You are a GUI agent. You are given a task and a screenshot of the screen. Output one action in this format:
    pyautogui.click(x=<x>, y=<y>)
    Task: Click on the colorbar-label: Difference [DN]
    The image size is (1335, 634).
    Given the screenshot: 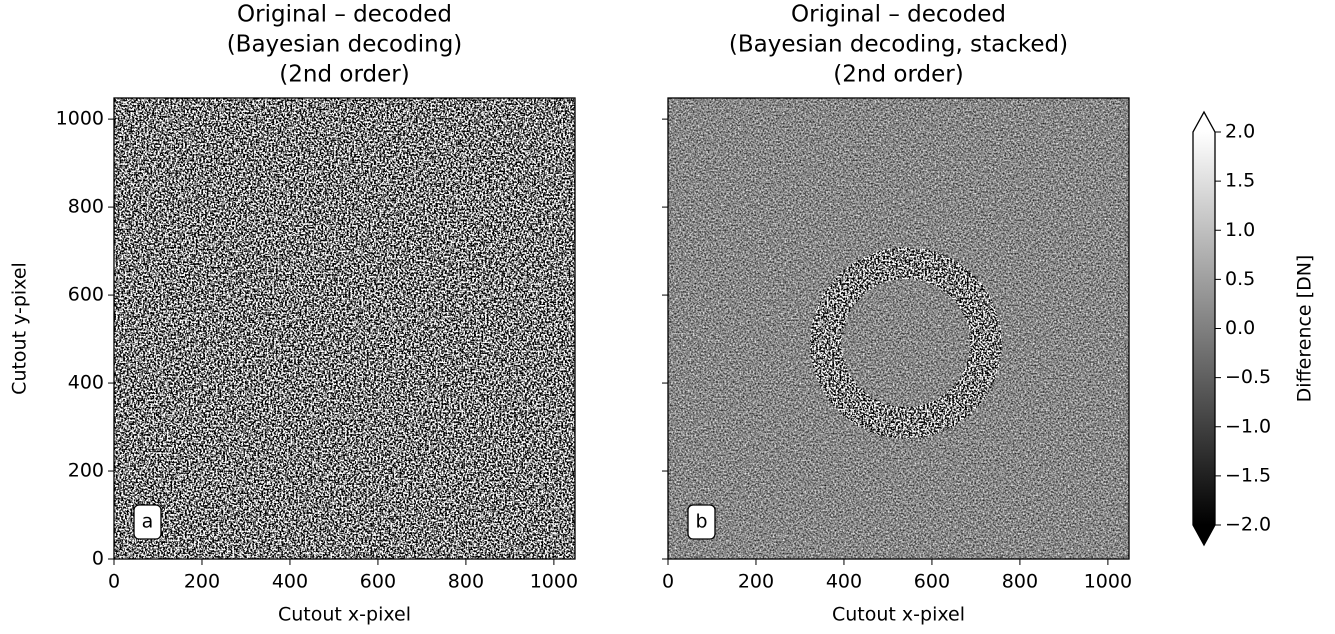 What is the action you would take?
    pyautogui.click(x=1305, y=329)
    